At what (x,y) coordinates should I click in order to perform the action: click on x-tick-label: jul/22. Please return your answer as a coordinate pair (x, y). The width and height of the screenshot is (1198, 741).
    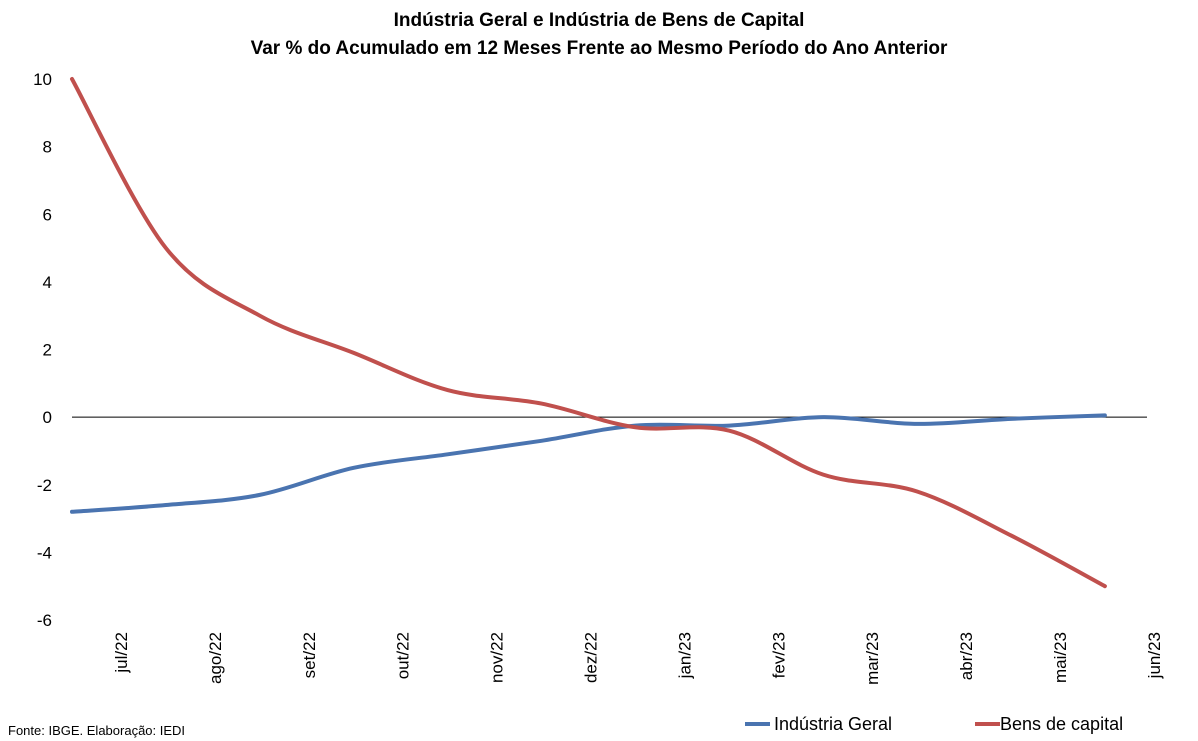
    Looking at the image, I should click on (121, 653).